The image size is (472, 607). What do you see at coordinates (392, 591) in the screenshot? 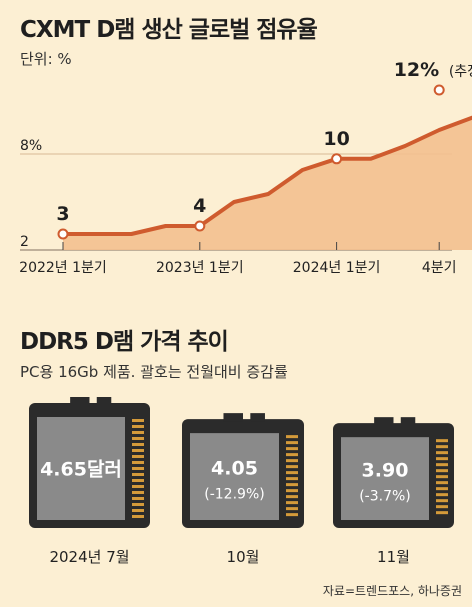
I see `source-note: 자료=트렌드포스, 하나증권` at bounding box center [392, 591].